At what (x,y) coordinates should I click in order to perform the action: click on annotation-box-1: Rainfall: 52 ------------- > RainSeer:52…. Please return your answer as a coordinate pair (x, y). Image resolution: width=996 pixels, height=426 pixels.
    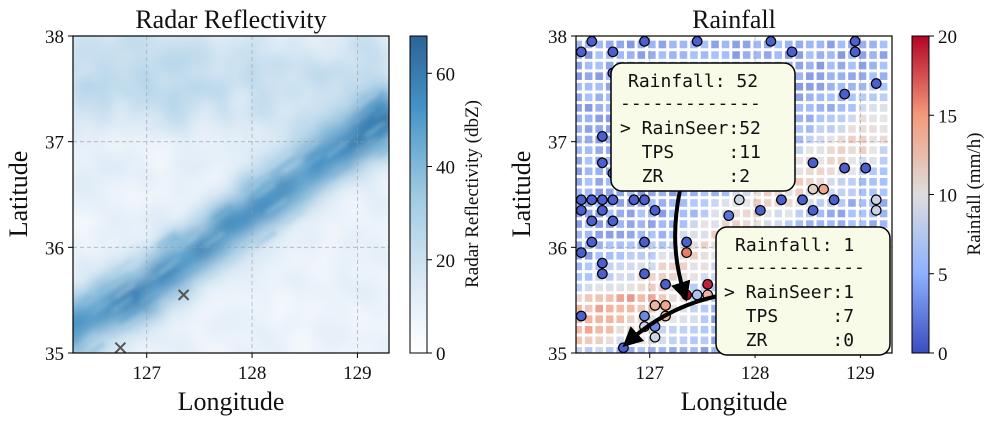
    Looking at the image, I should click on (703, 127).